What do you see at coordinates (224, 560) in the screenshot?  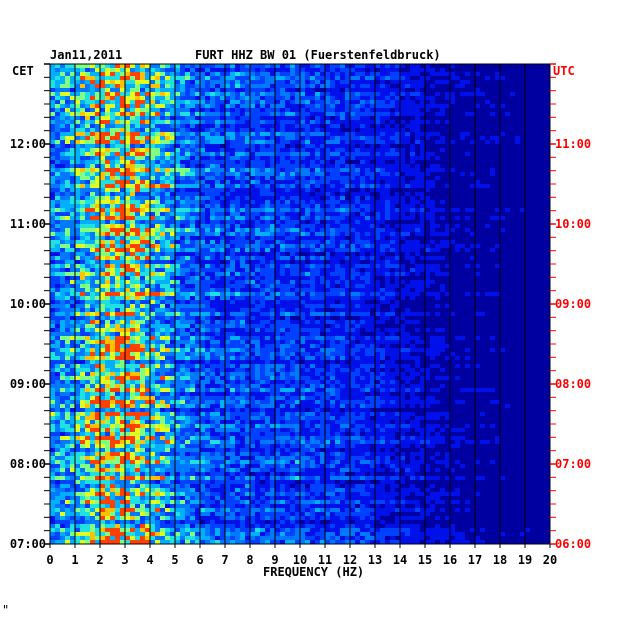 I see `x-tick-label-7: 7` at bounding box center [224, 560].